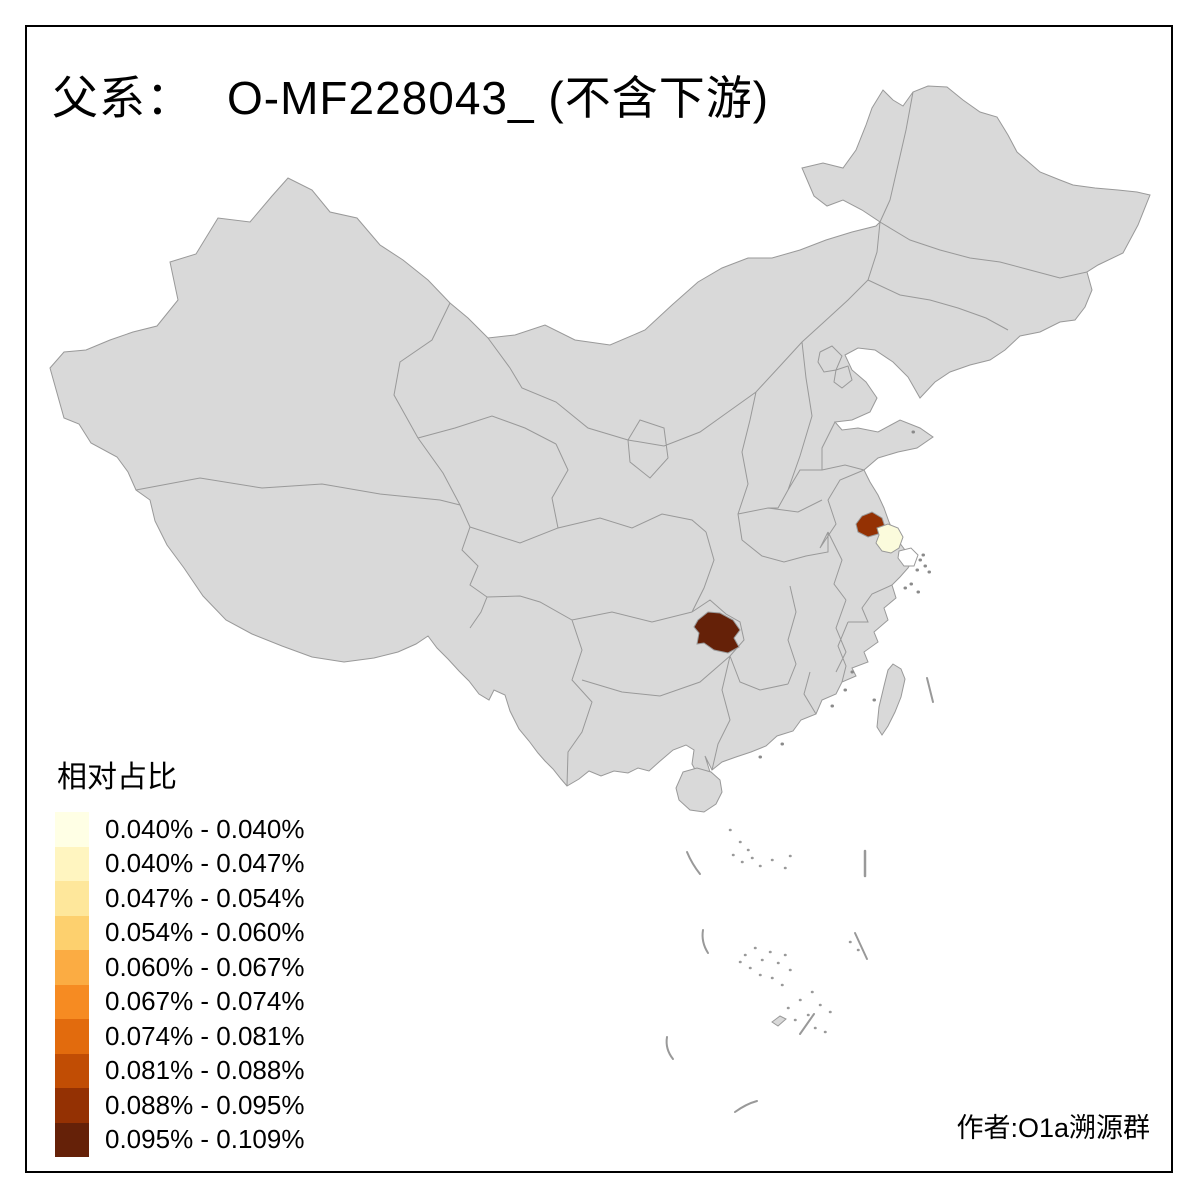 The image size is (1200, 1200). Describe the element at coordinates (717, 632) in the screenshot. I see `region-southwest-dark` at that location.